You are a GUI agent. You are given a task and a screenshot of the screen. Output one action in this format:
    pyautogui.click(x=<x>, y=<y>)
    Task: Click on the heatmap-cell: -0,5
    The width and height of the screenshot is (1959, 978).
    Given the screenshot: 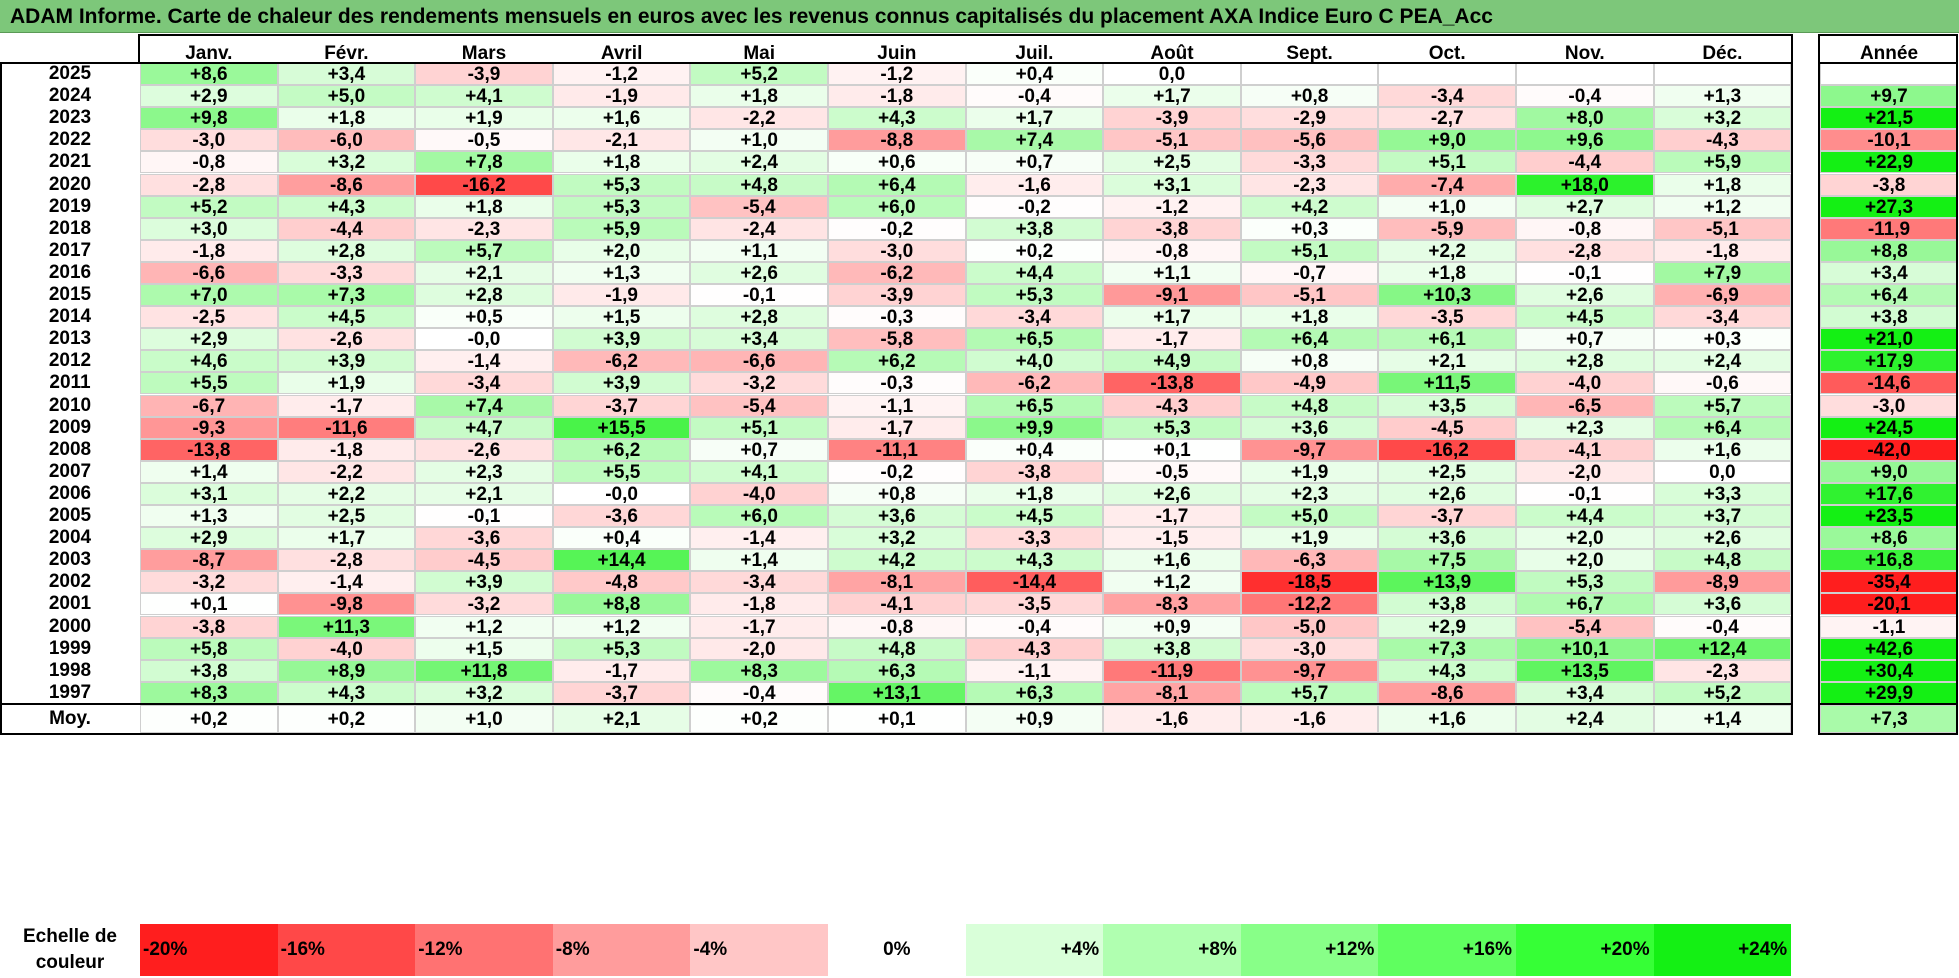 What is the action you would take?
    pyautogui.click(x=484, y=140)
    